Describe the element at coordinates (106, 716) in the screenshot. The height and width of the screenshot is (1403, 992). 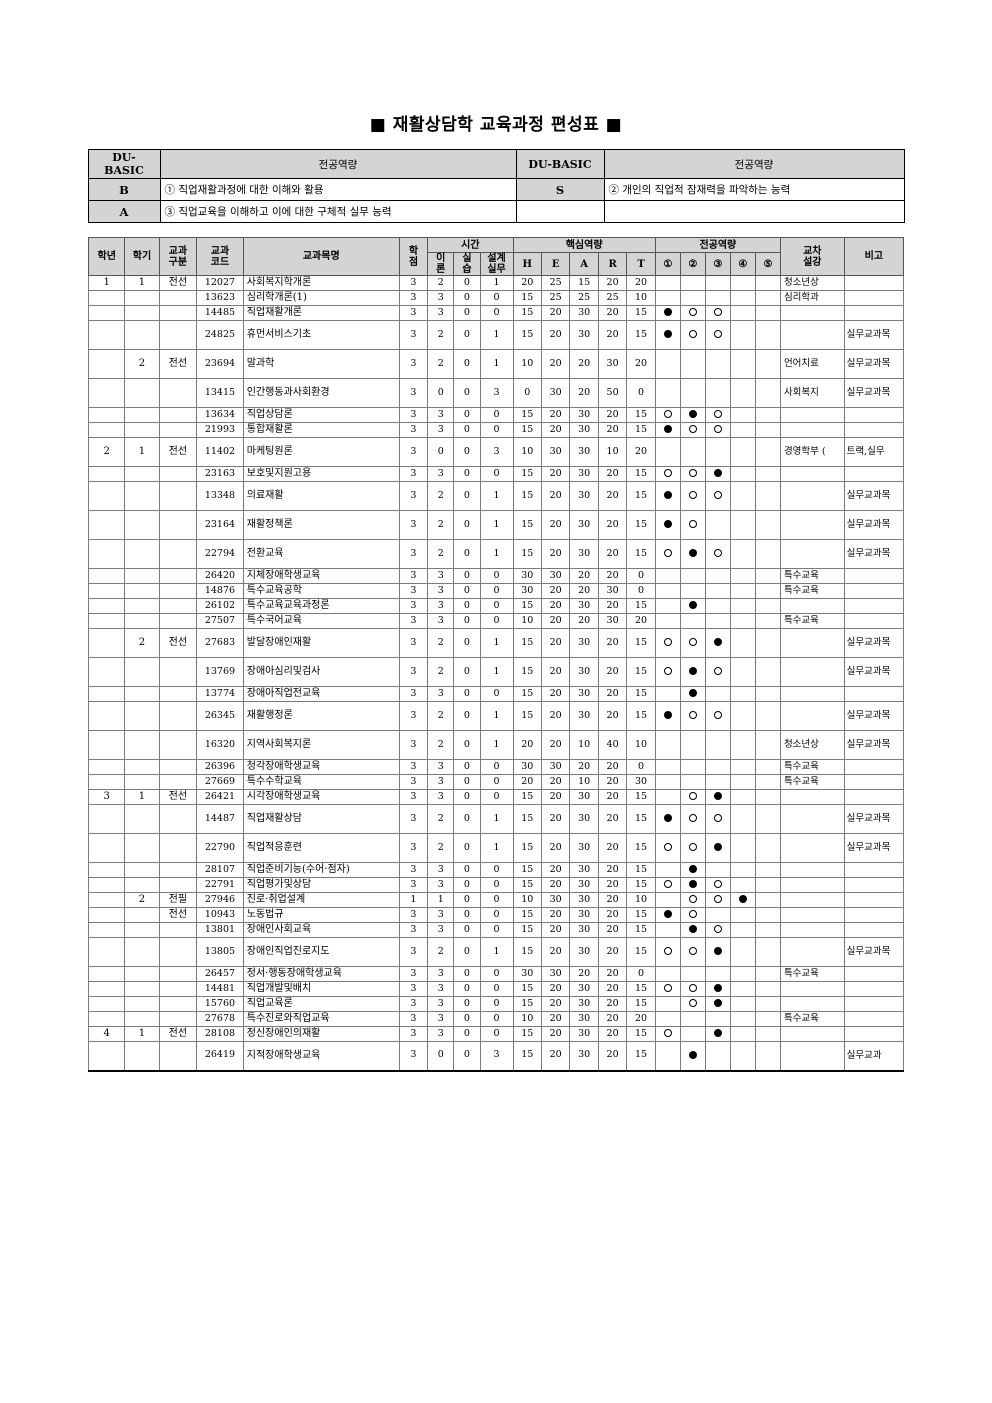
I see `cell-year` at that location.